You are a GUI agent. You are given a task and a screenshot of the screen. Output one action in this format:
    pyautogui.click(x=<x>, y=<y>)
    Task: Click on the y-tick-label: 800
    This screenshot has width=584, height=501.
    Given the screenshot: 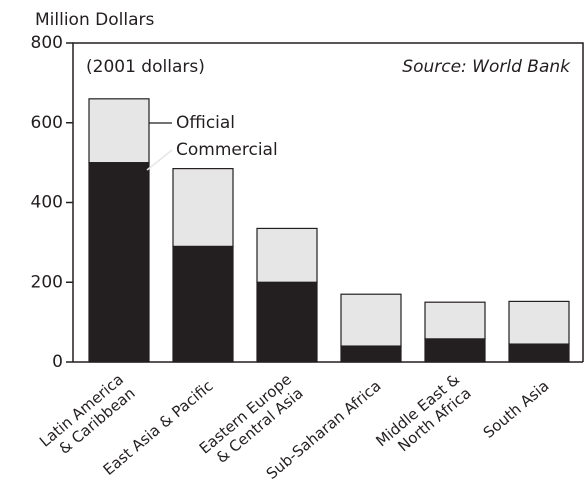 What is the action you would take?
    pyautogui.click(x=47, y=43)
    